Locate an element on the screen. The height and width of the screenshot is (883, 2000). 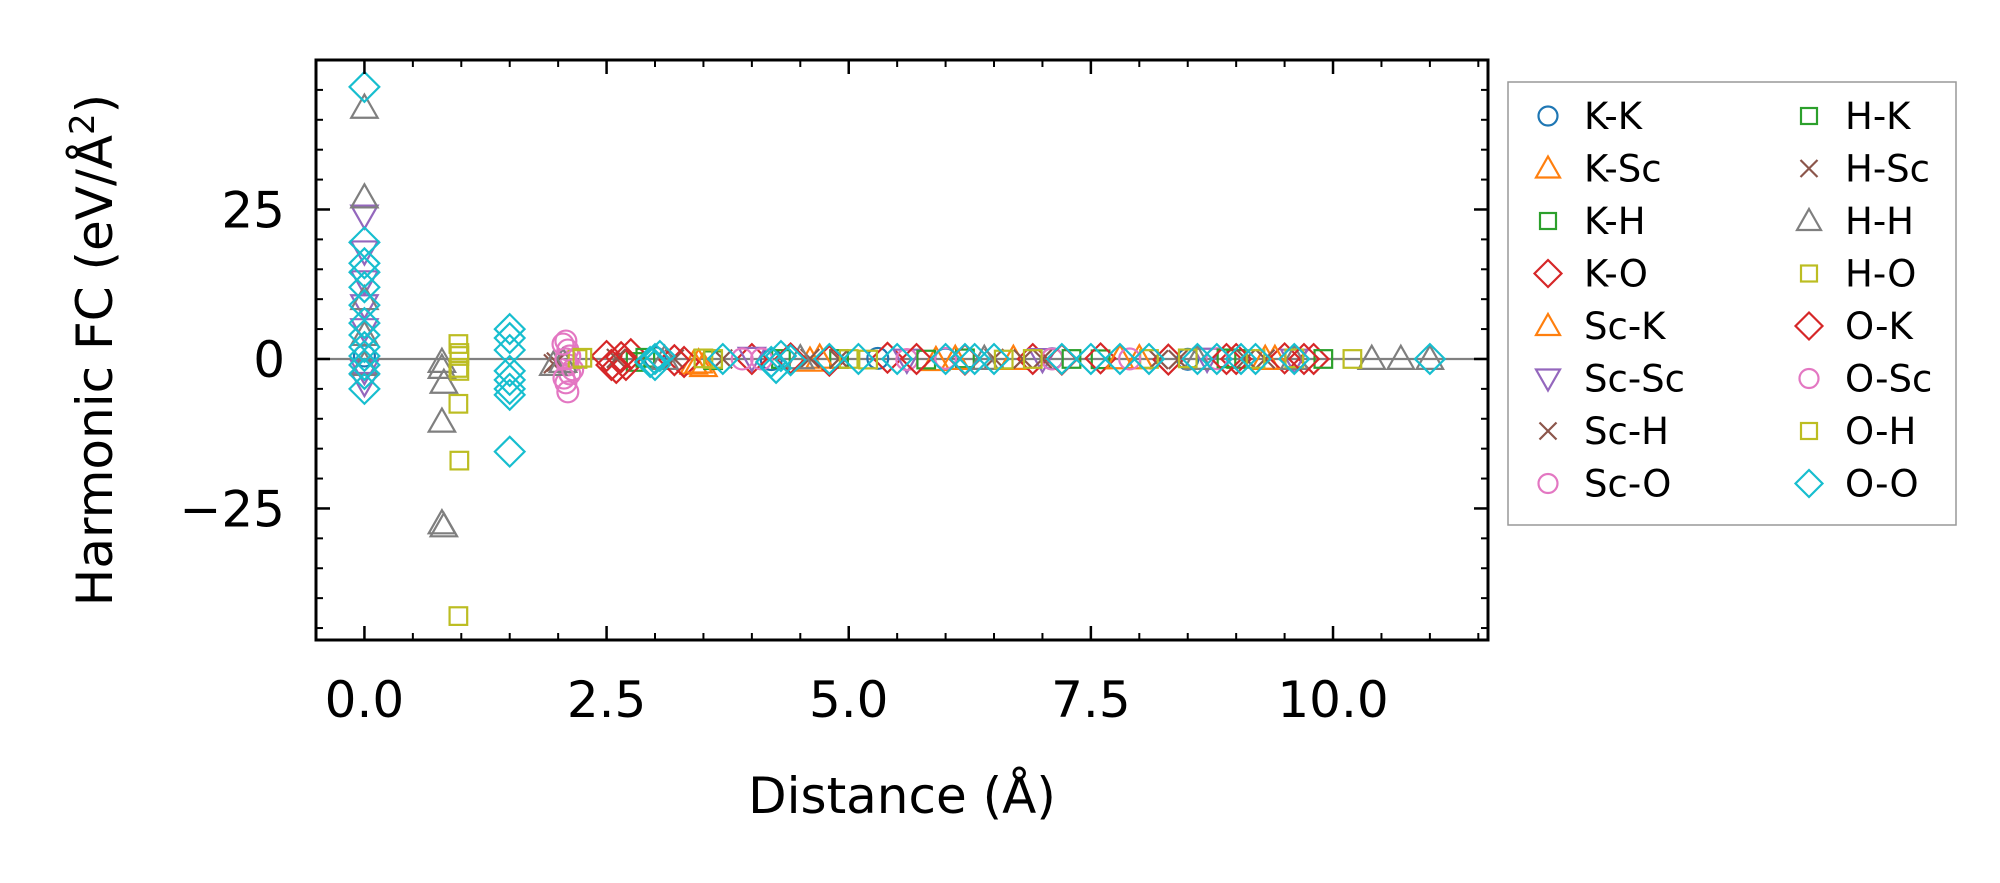
legend-label: K-O is located at coordinates (1616, 274).